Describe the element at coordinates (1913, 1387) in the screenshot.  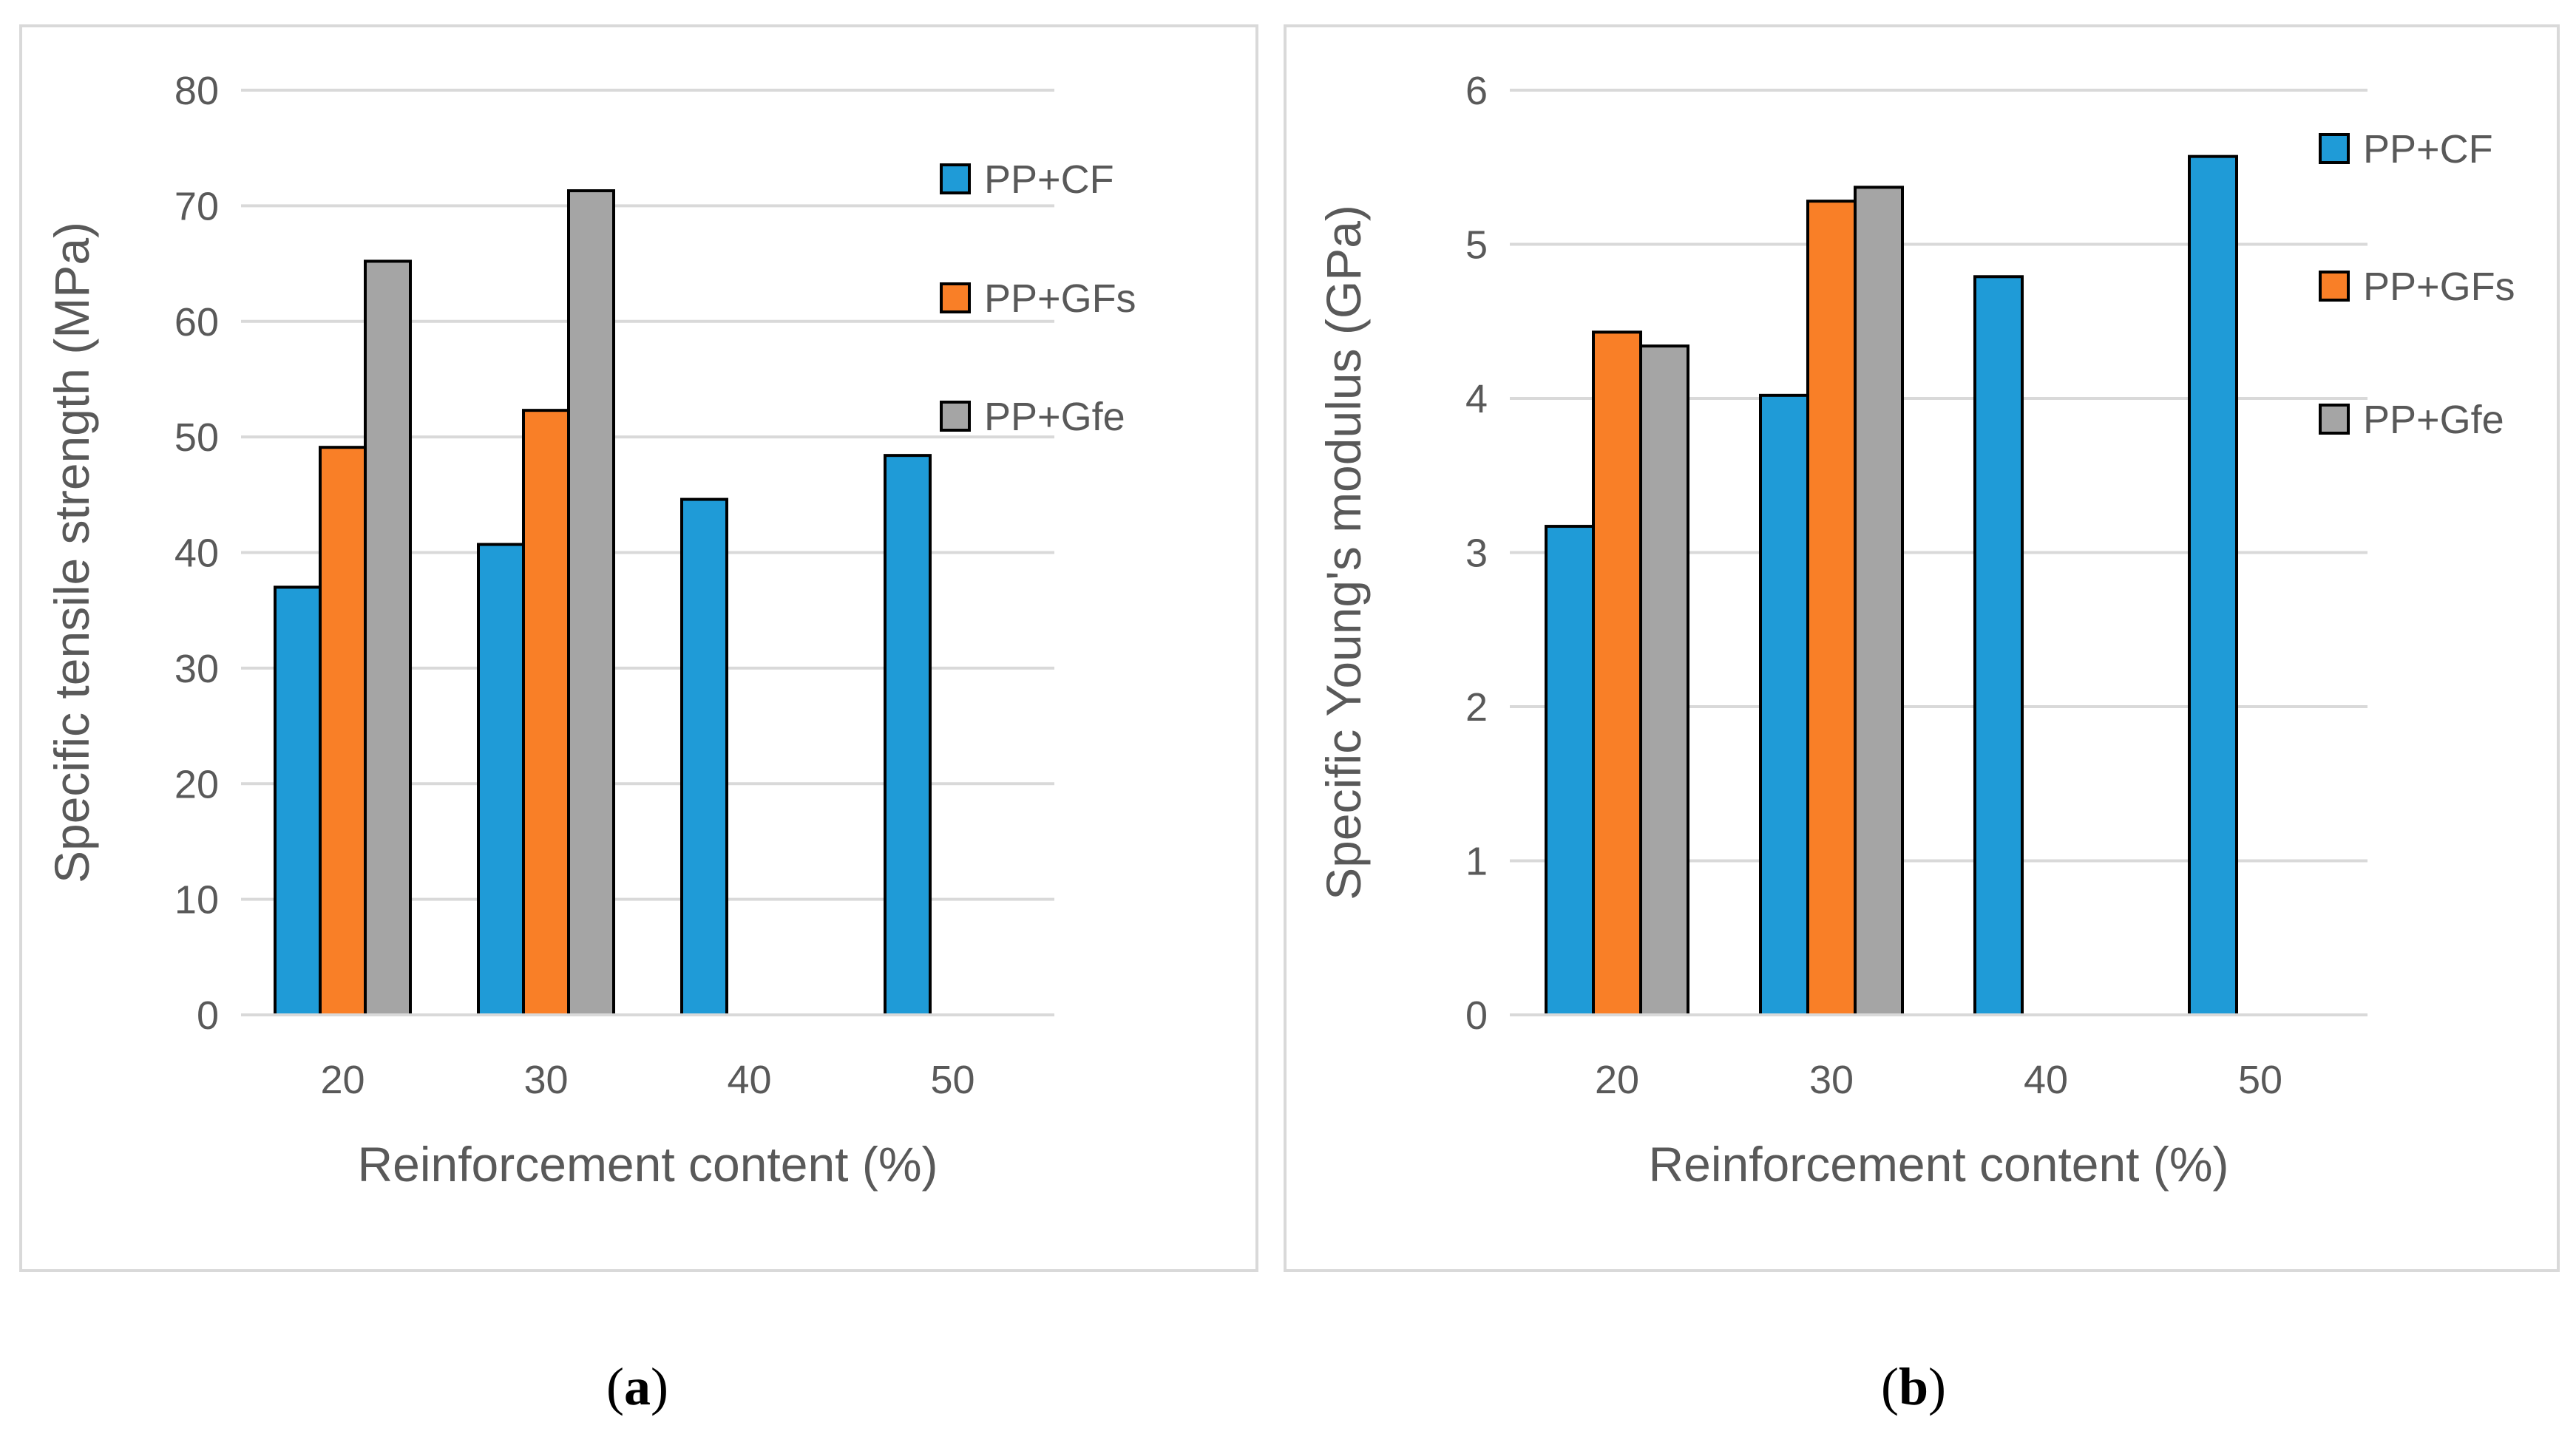
I see `caption-b: (b)` at that location.